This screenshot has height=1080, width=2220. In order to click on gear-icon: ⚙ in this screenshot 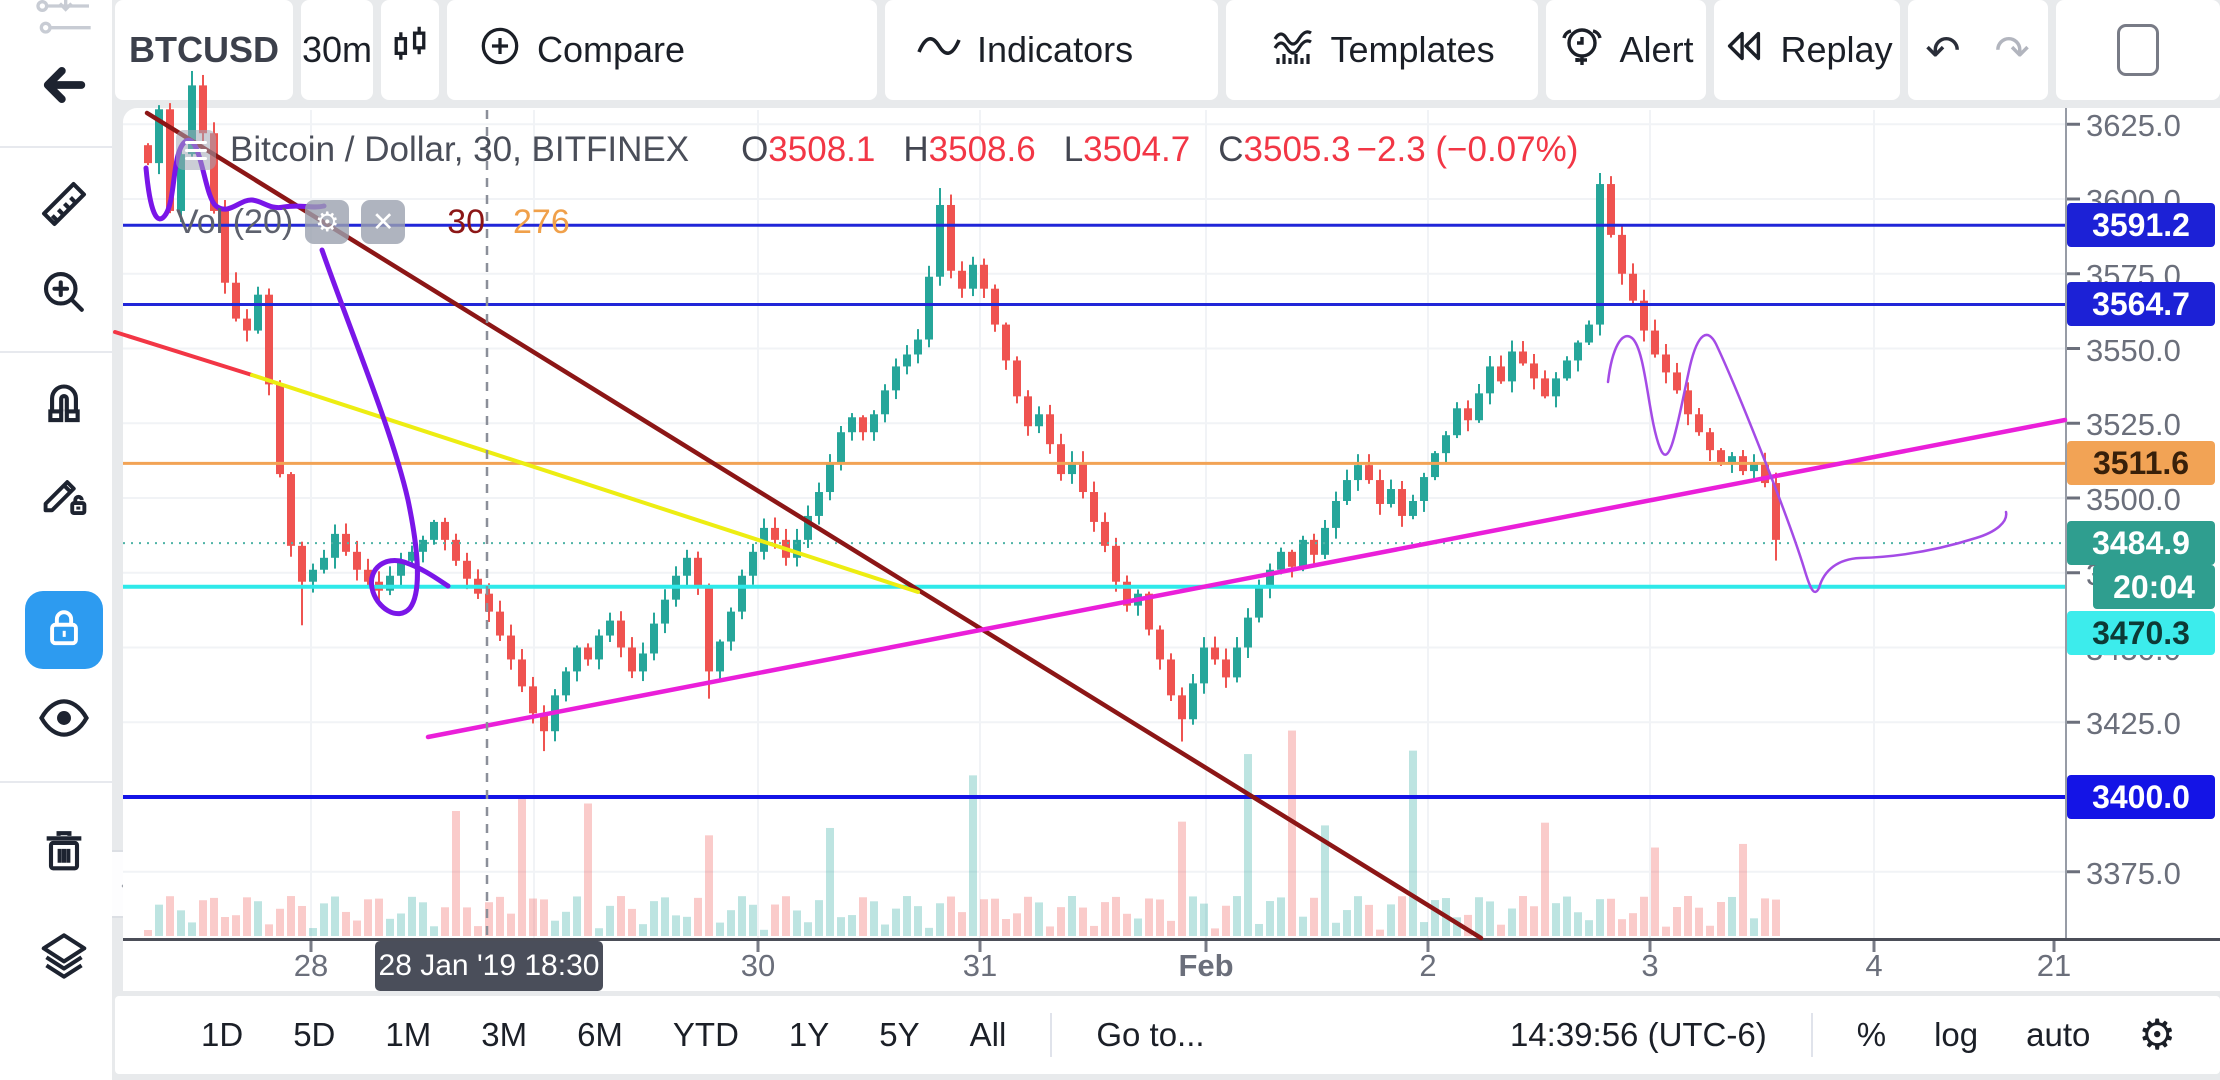, I will do `click(327, 221)`.